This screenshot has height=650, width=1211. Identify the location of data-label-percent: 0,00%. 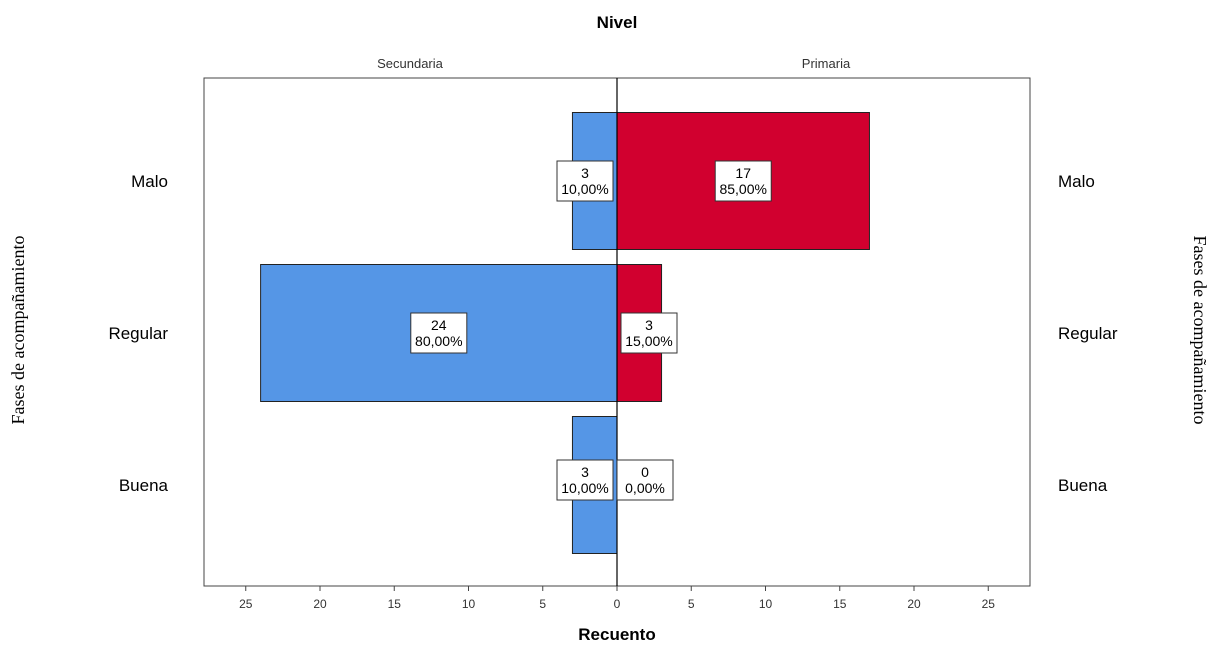
(645, 488).